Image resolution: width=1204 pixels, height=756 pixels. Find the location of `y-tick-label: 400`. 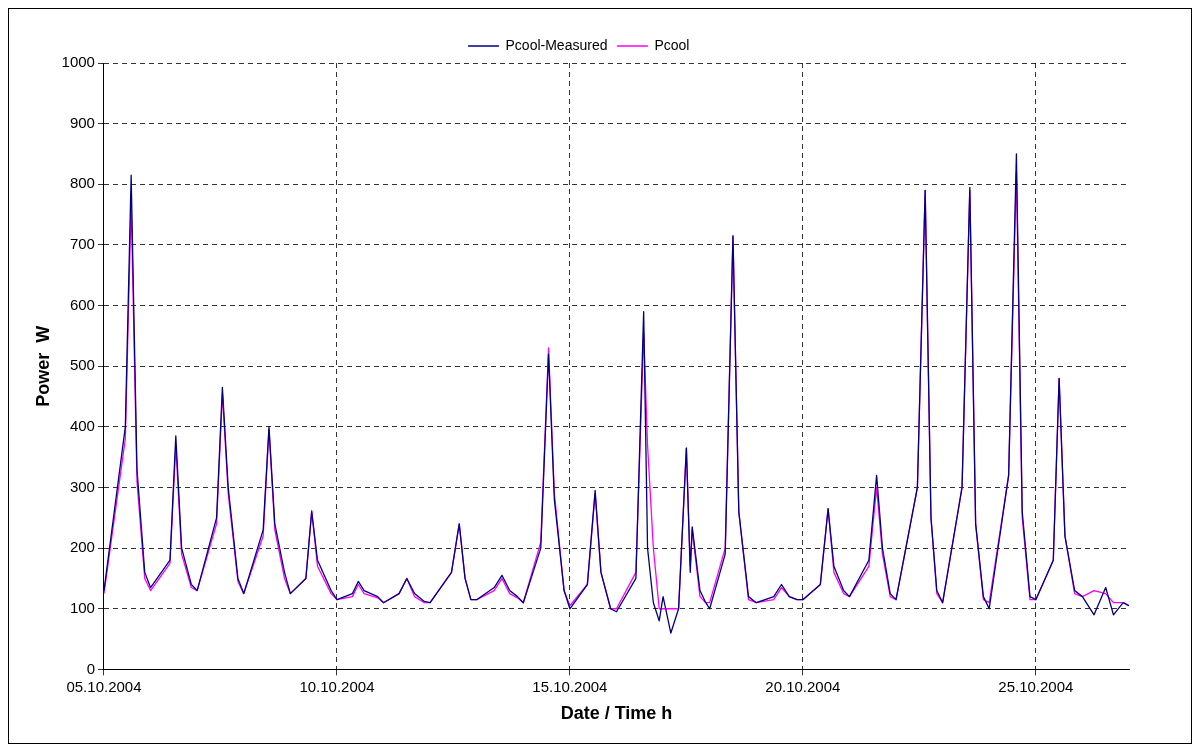

y-tick-label: 400 is located at coordinates (82, 425).